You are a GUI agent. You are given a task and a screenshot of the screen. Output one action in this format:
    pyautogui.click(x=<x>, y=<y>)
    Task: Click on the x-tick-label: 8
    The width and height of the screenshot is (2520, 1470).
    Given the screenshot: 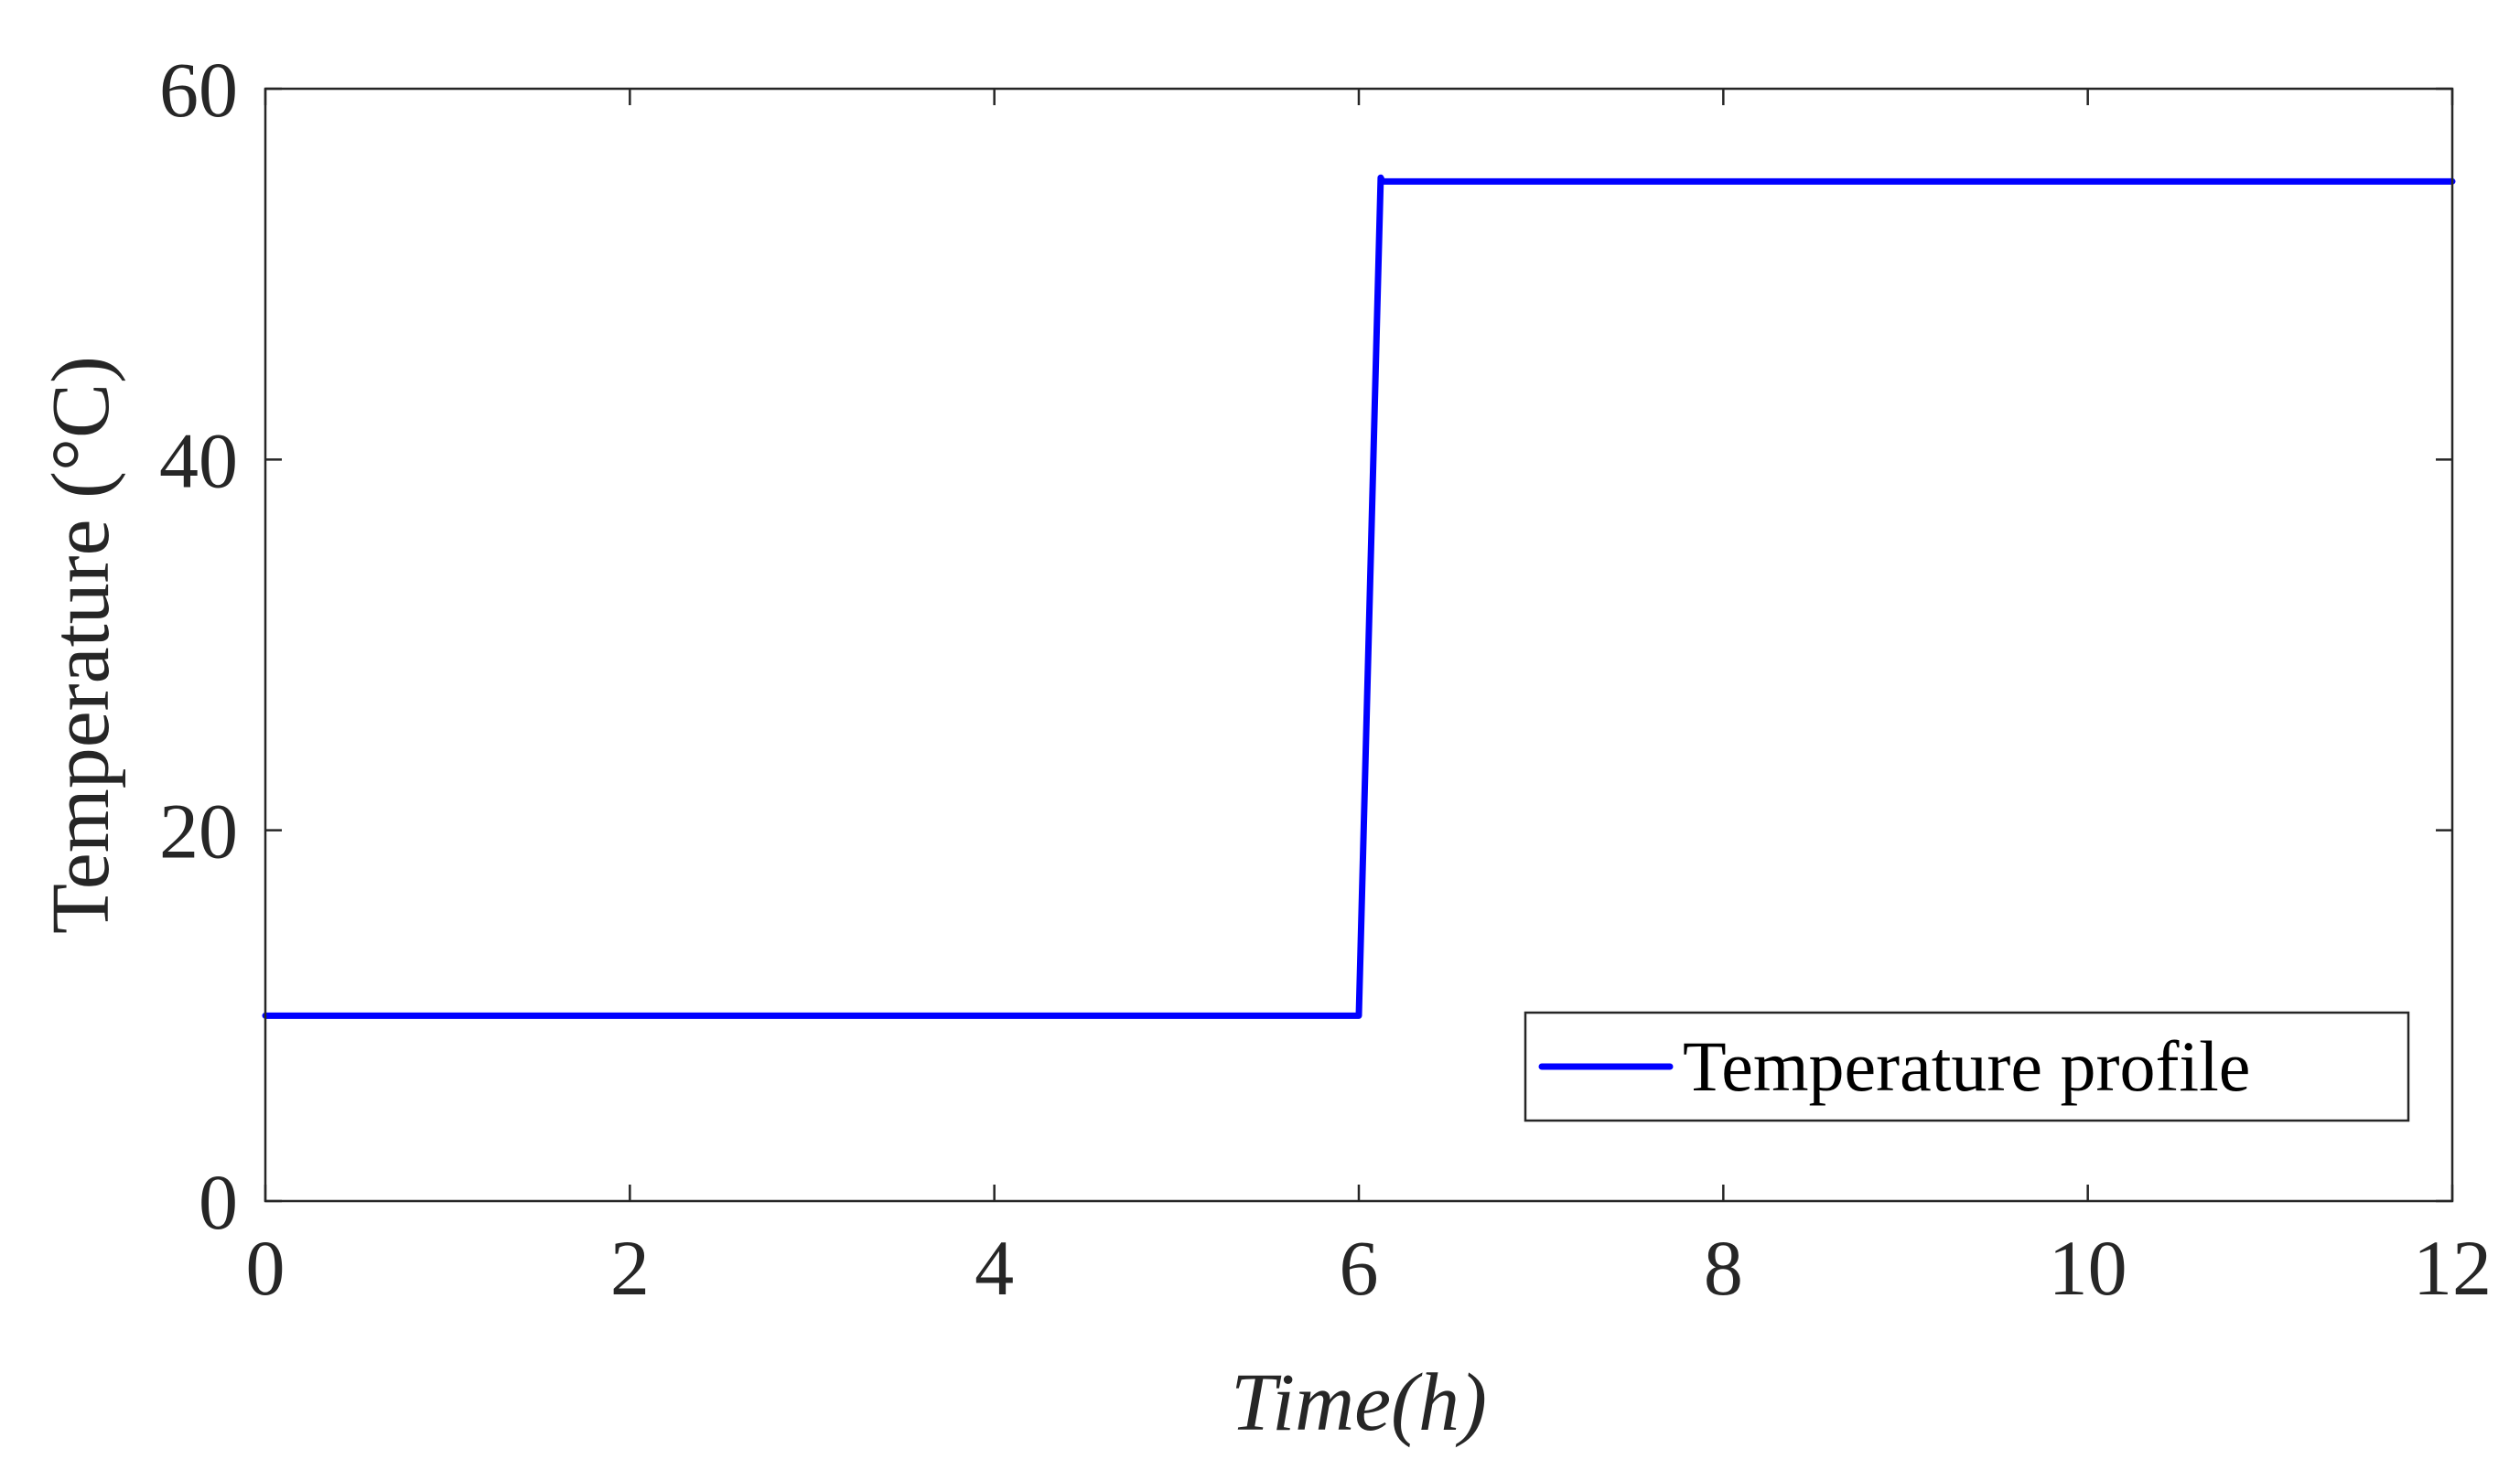 What is the action you would take?
    pyautogui.click(x=1723, y=1268)
    